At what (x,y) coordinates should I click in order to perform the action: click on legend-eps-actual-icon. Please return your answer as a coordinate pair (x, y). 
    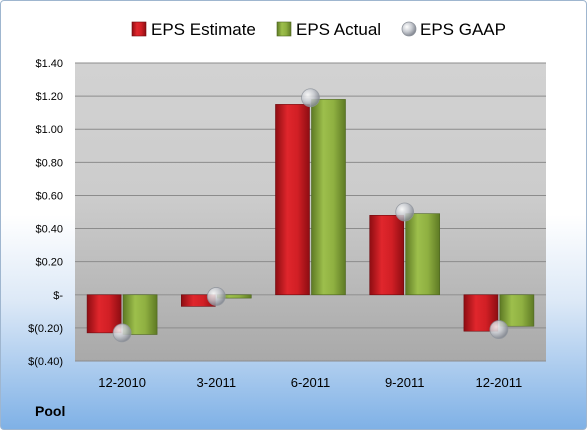
    Looking at the image, I should click on (284, 29).